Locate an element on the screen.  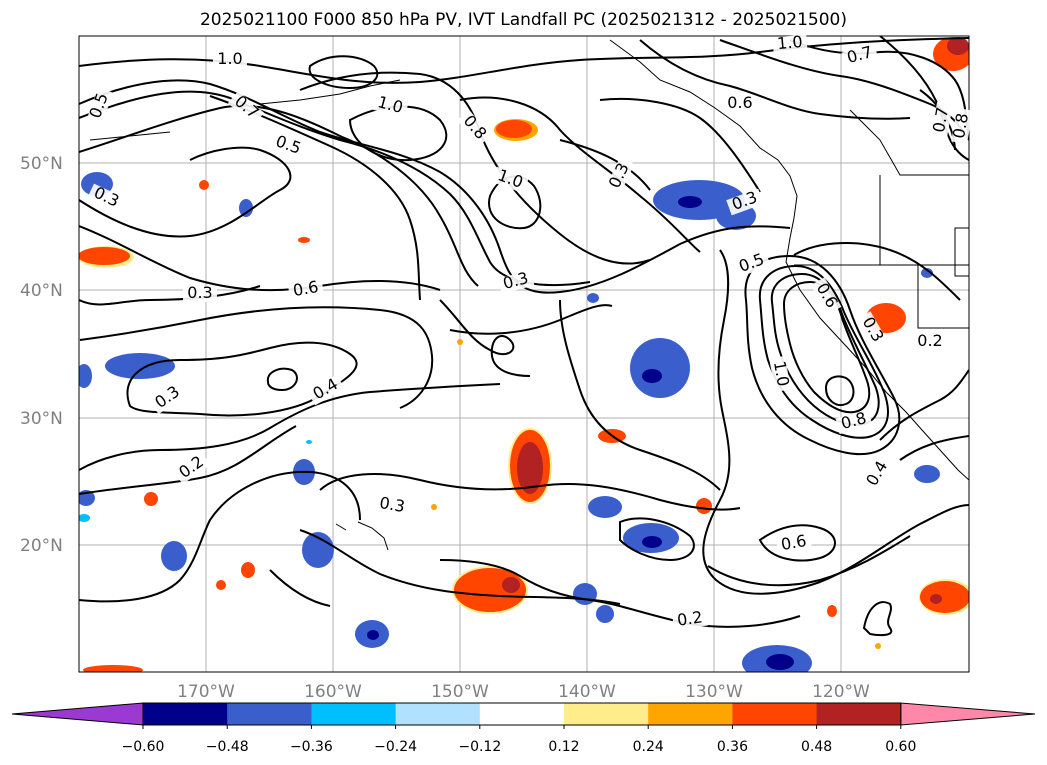
colorbar-tick-label: −0.12 is located at coordinates (479, 747).